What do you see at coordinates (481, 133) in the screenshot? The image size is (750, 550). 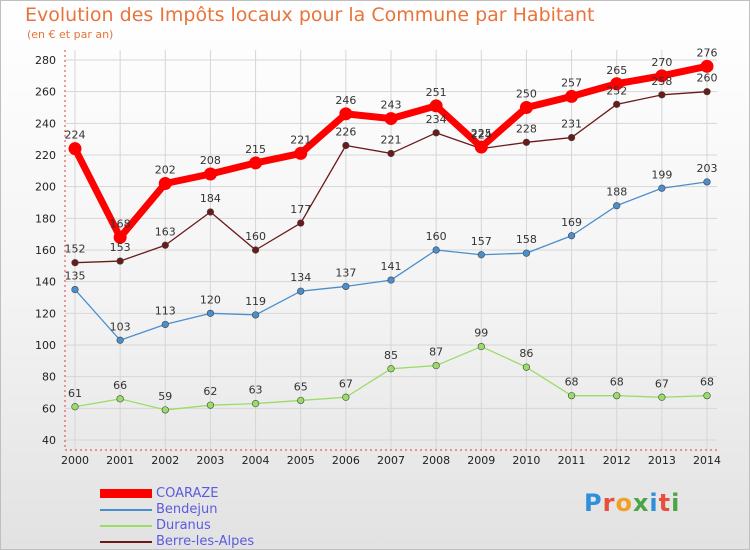 I see `data-label-coaraze: 225` at bounding box center [481, 133].